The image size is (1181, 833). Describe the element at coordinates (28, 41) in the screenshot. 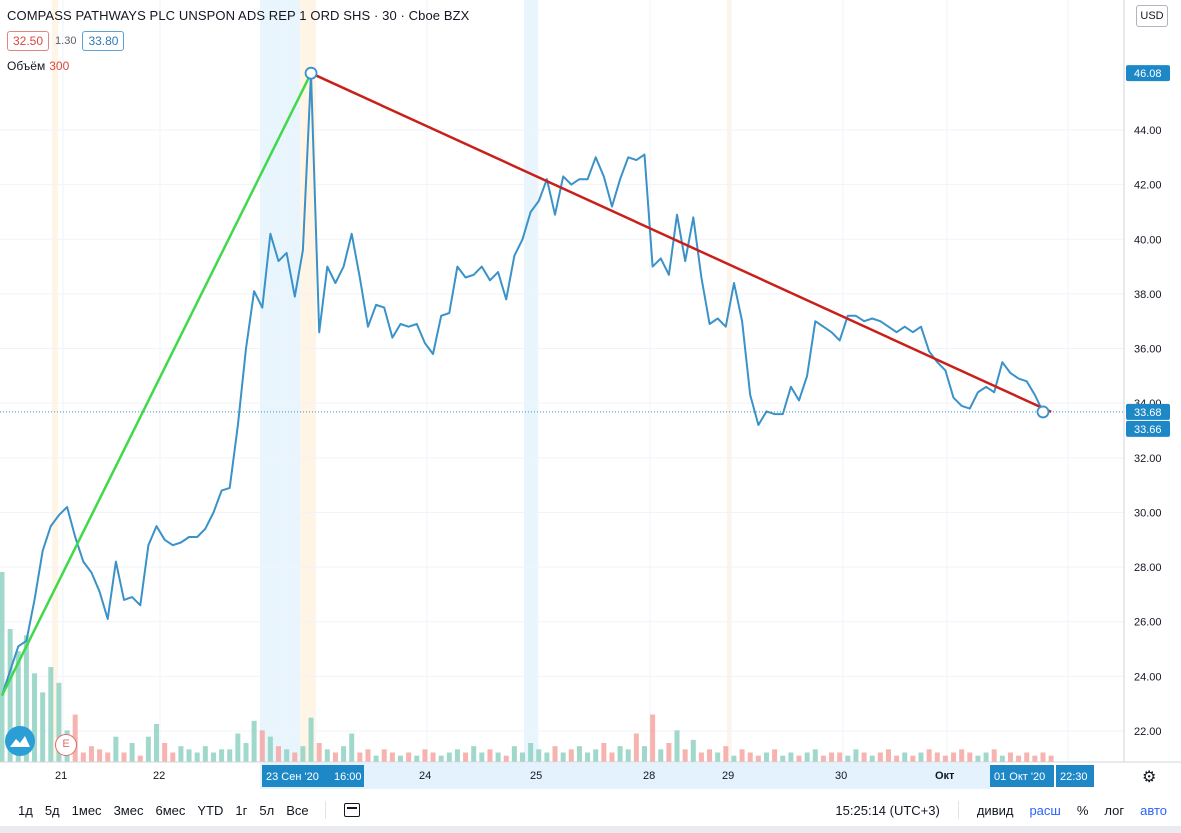

I see `bid-price: 32.50` at that location.